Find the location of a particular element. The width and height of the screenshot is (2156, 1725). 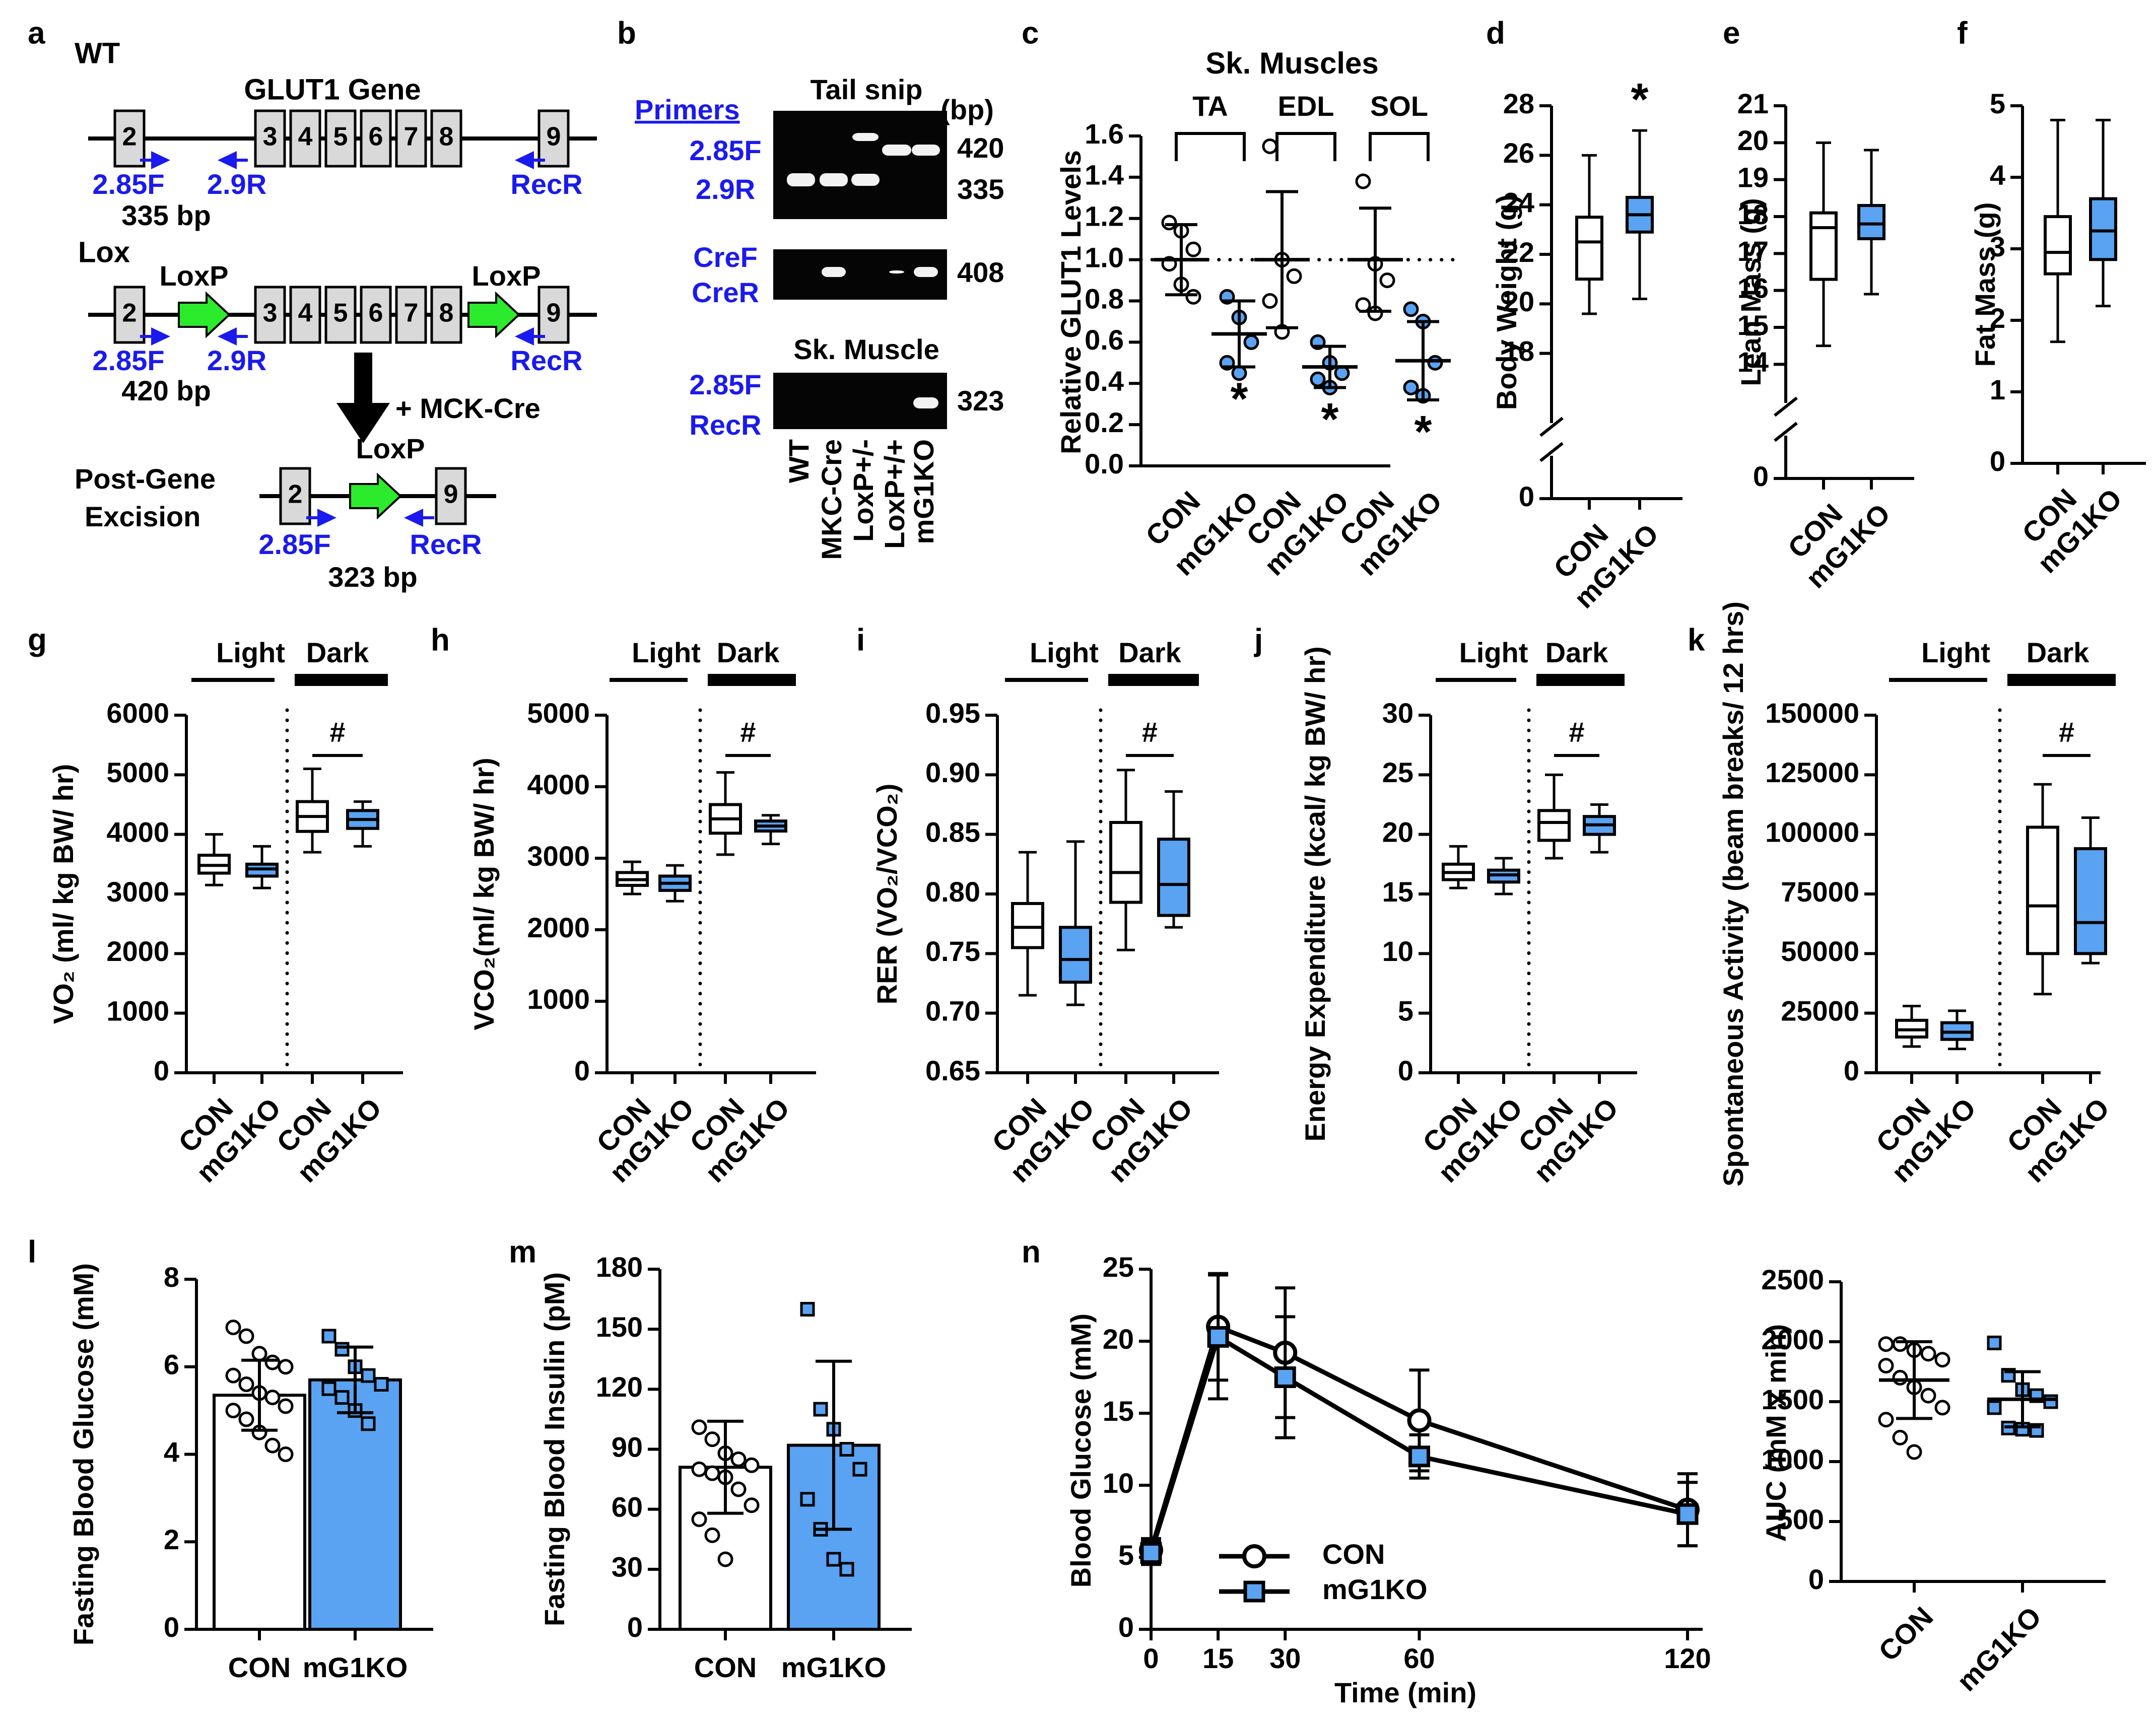

exon-label: 4 is located at coordinates (305, 313).